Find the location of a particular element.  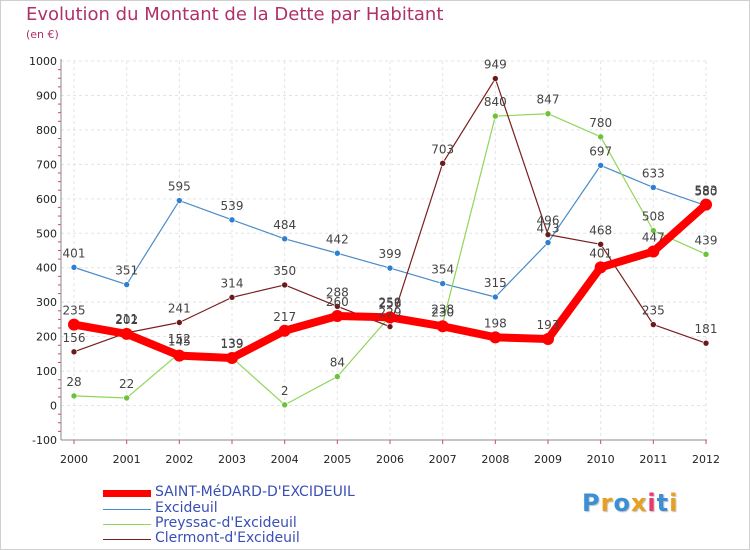

series-3-data-label: 202 is located at coordinates (126, 320).